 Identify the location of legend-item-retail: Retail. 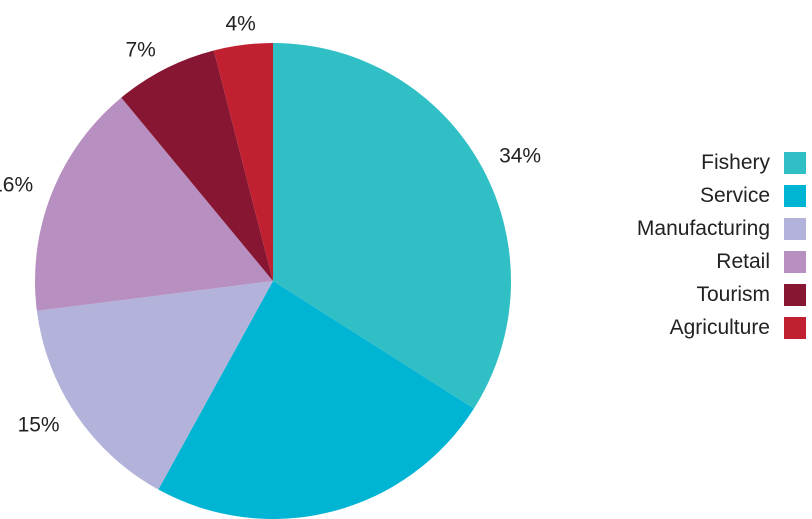
(666, 261).